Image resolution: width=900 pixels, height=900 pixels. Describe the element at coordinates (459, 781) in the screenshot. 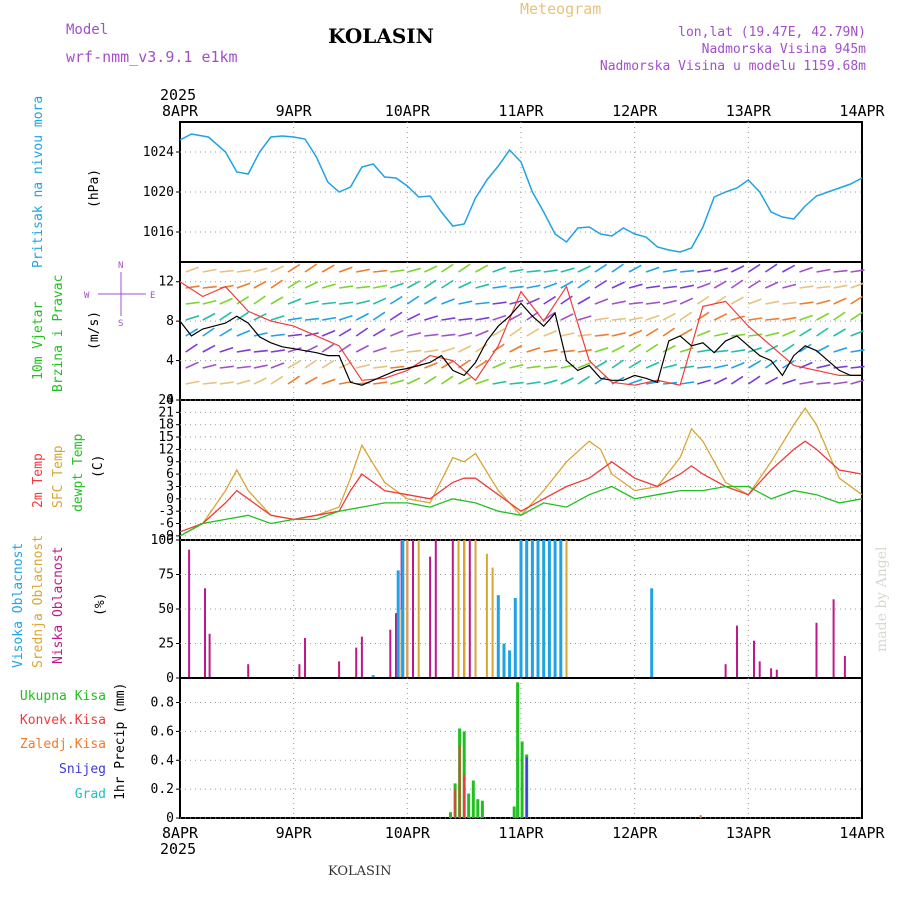

I see `precip-conv-bar` at that location.